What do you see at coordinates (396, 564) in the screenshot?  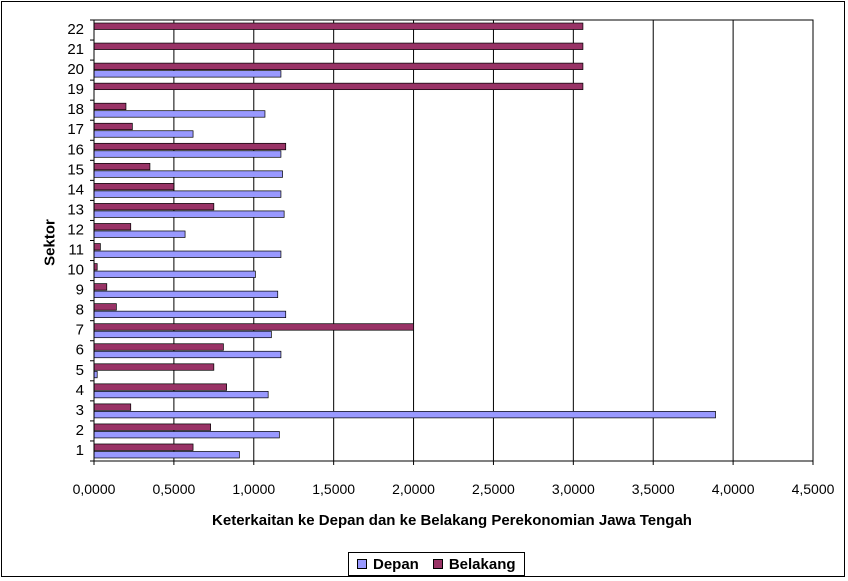 I see `legend-label-depan: Depan` at bounding box center [396, 564].